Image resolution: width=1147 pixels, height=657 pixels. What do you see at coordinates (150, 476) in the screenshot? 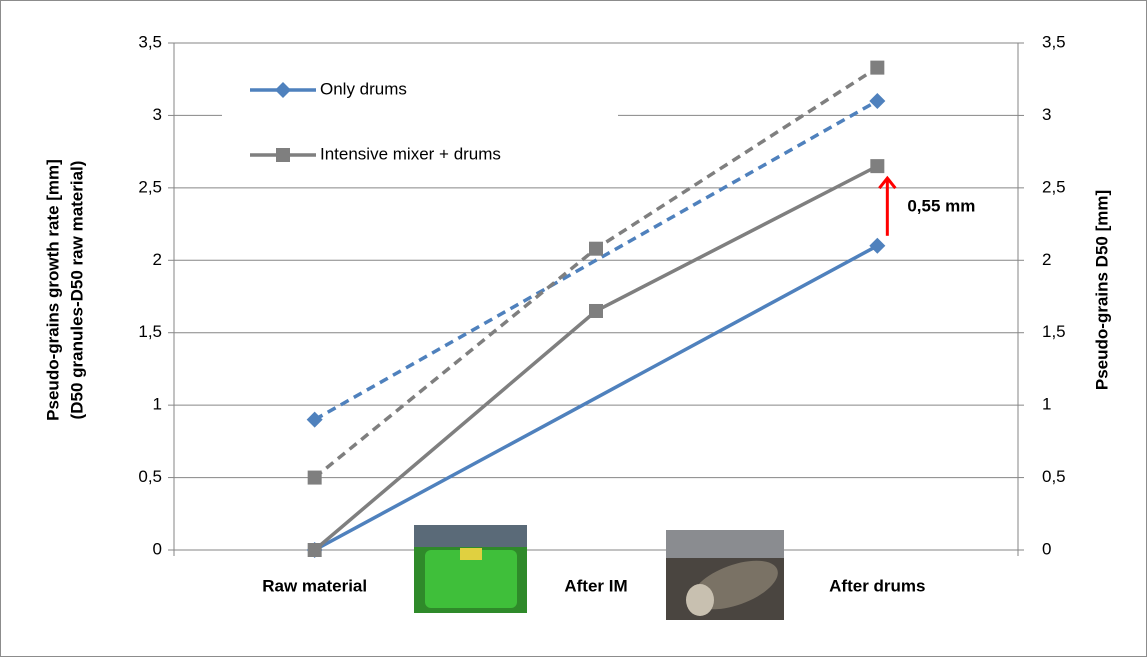
I see `y-tick-label: 0,5` at bounding box center [150, 476].